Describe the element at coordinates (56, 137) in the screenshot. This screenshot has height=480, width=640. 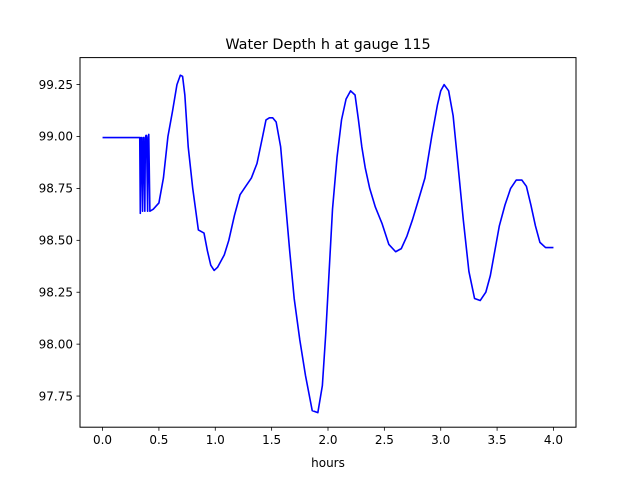
I see `y-tick-label: 99.00` at that location.